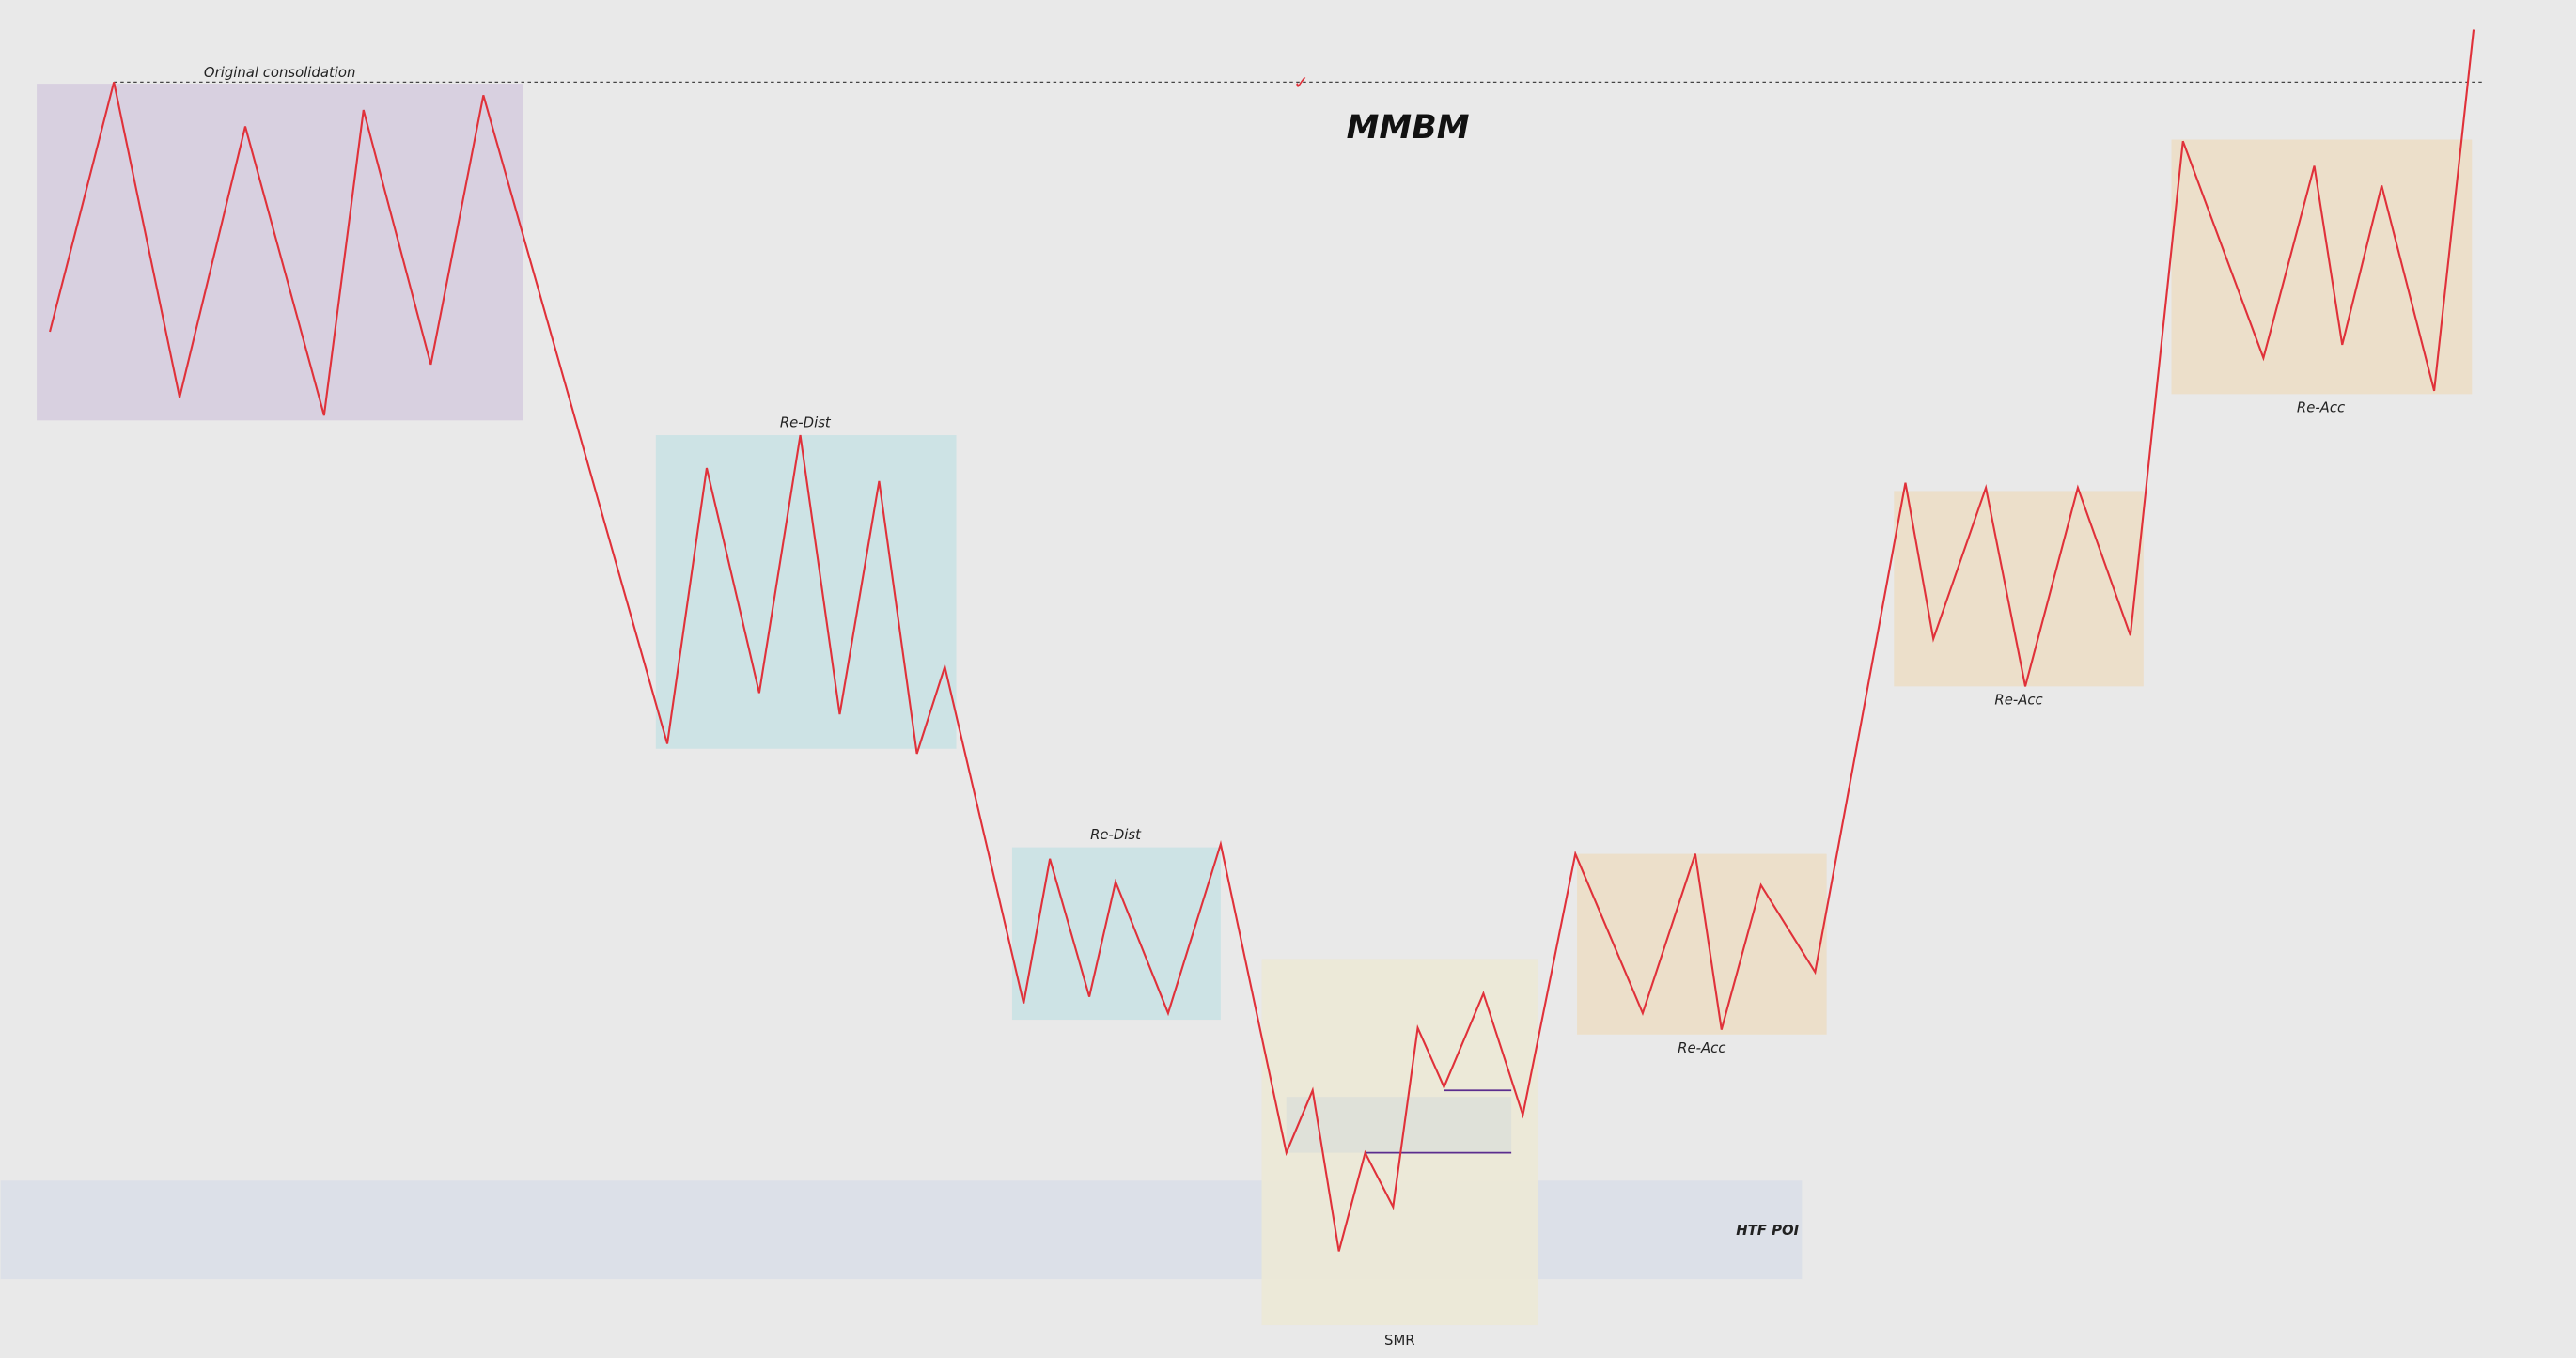 This screenshot has height=1358, width=2576. I want to click on zone-label: HTF POI, so click(1767, 1230).